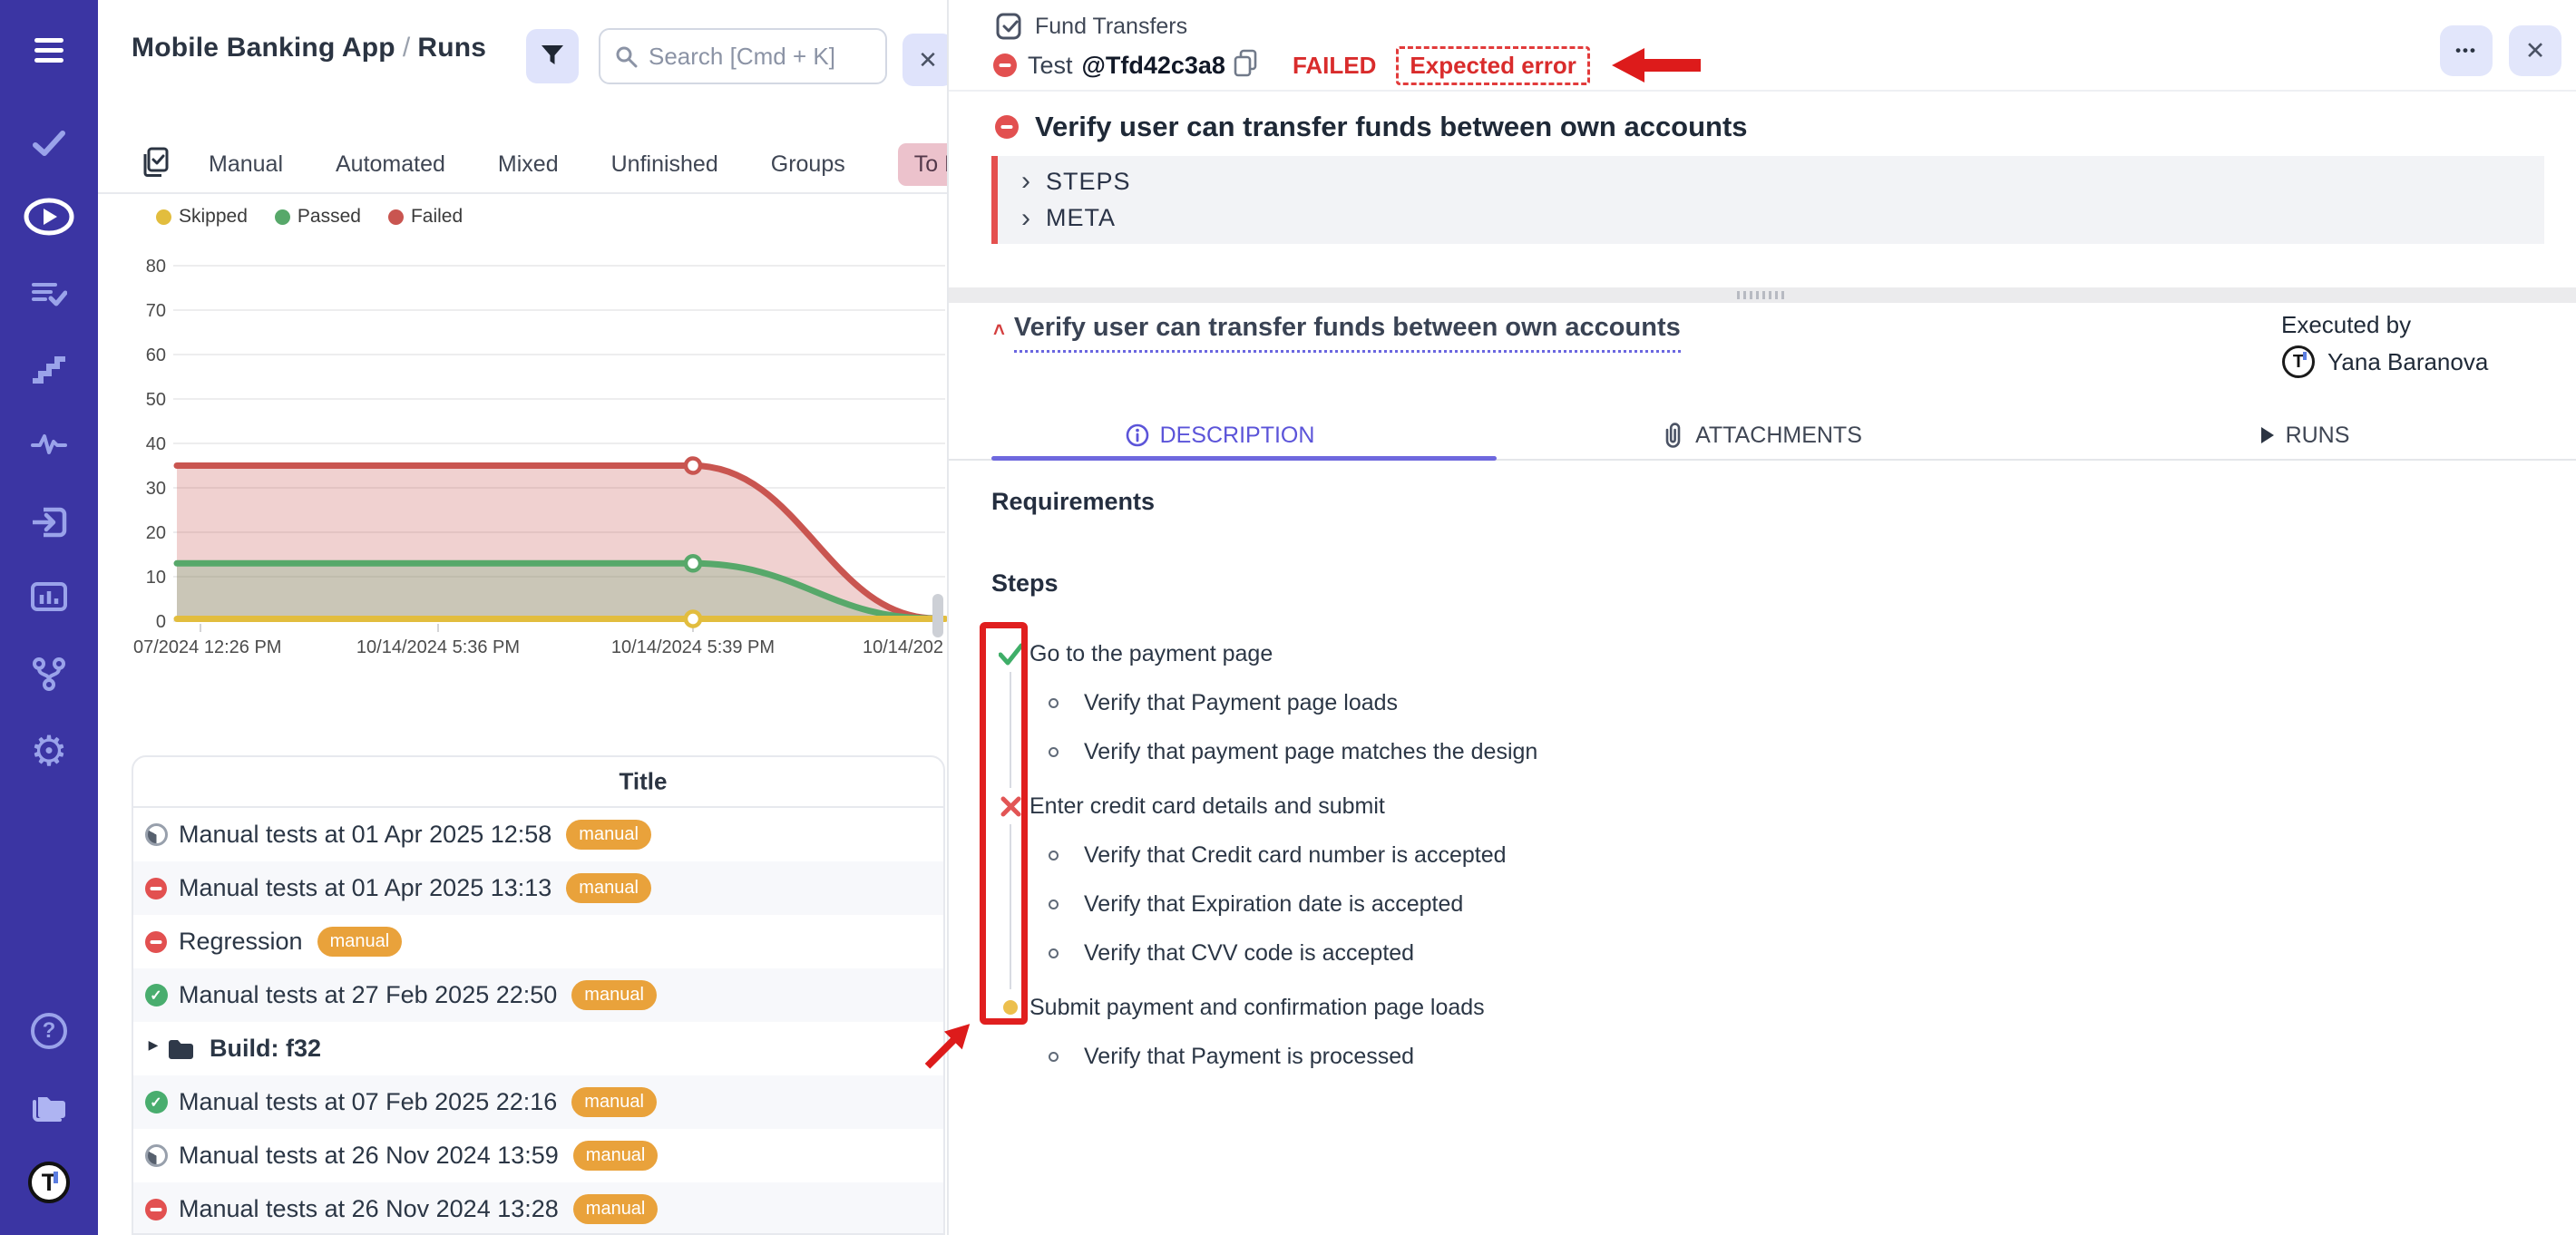  I want to click on branches-icon, so click(49, 673).